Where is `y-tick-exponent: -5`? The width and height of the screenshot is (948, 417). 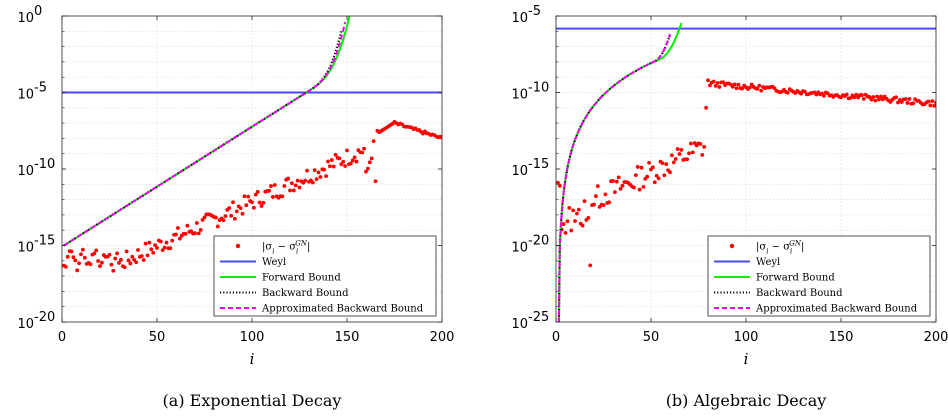 y-tick-exponent: -5 is located at coordinates (534, 11).